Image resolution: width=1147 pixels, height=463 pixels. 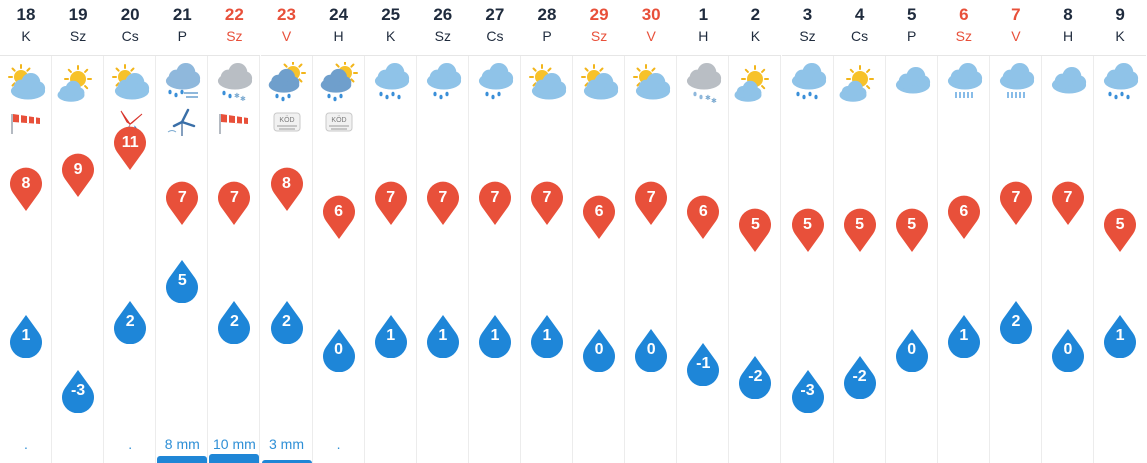 What do you see at coordinates (234, 14) in the screenshot?
I see `day-number: 22` at bounding box center [234, 14].